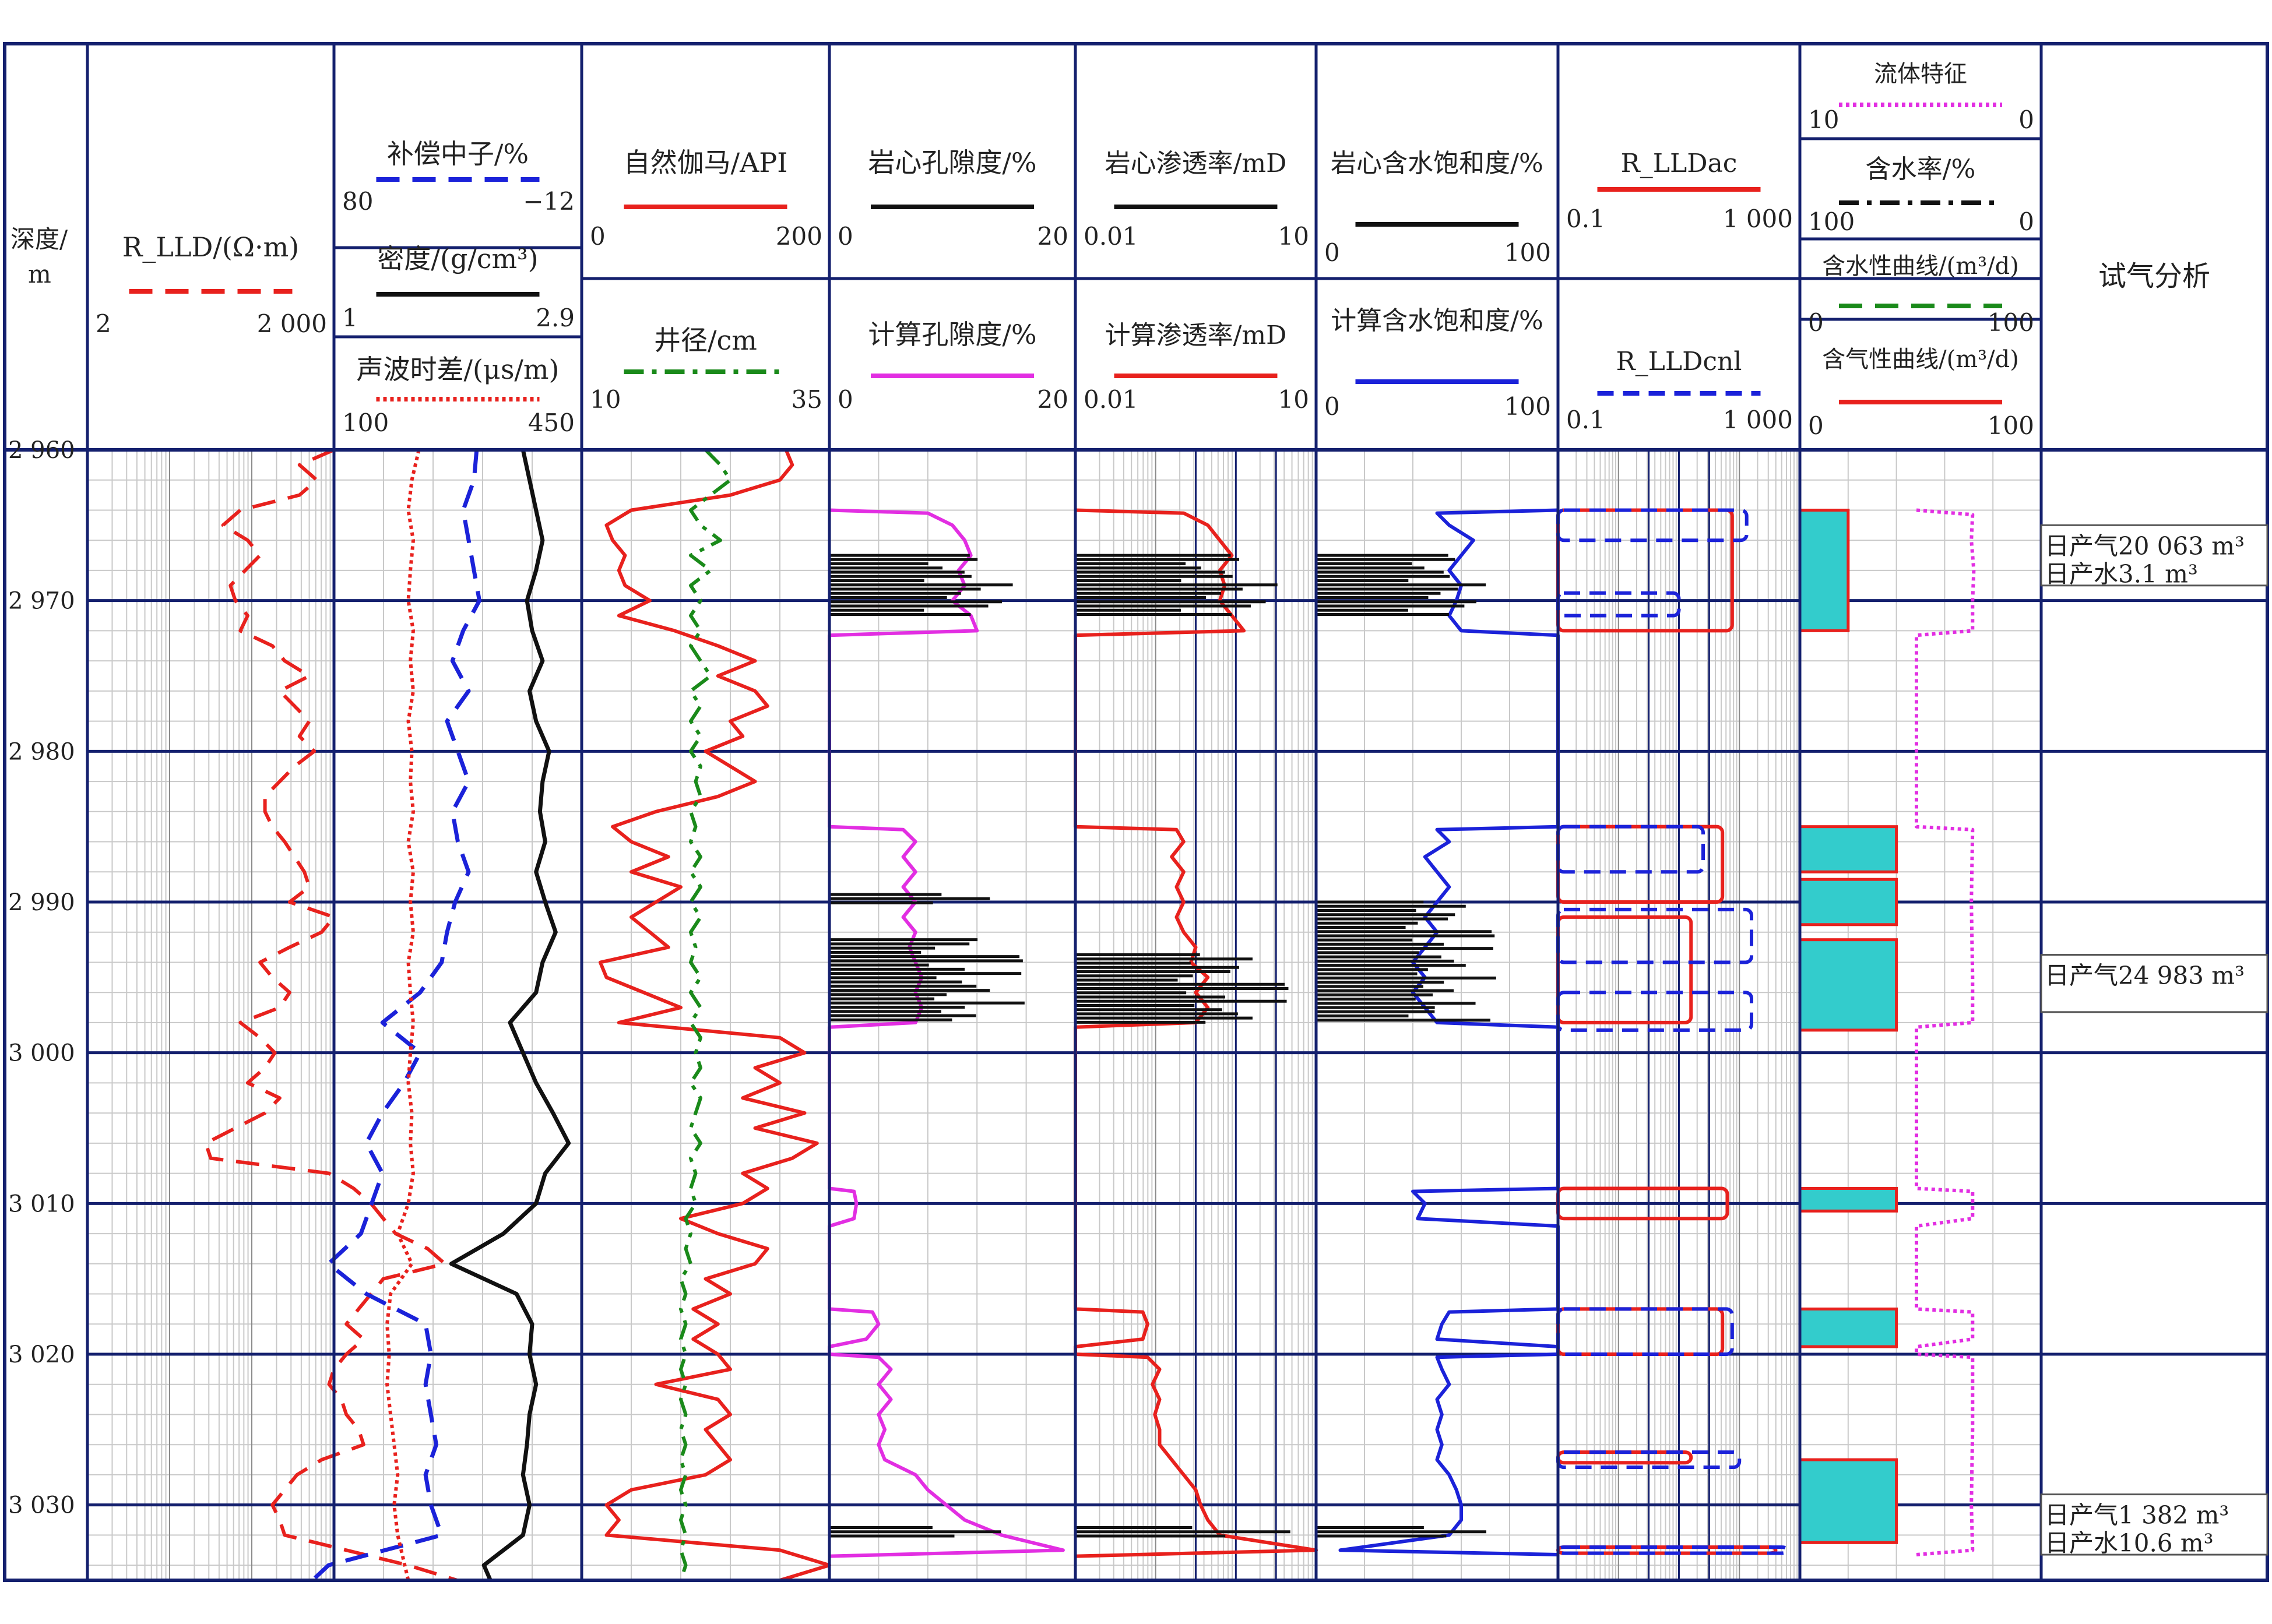 The width and height of the screenshot is (2272, 1624). What do you see at coordinates (1527, 252) in the screenshot?
I see `core-sw-header-max-label: 100` at bounding box center [1527, 252].